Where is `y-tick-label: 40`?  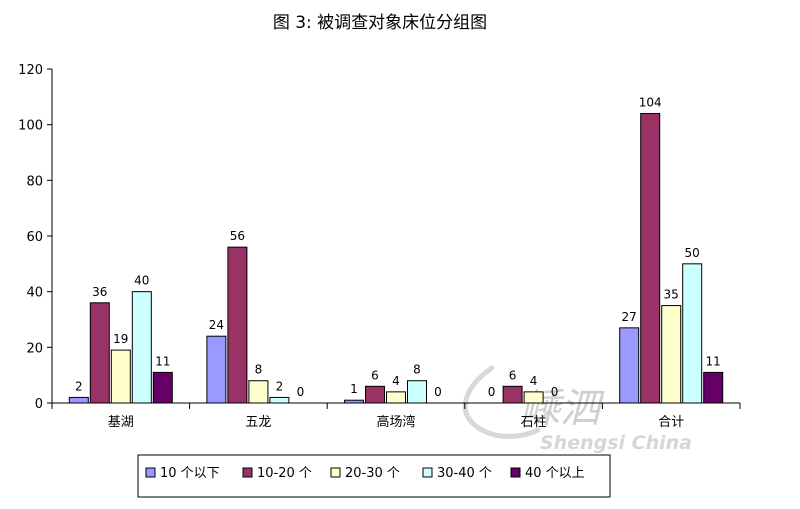 y-tick-label: 40 is located at coordinates (34, 293).